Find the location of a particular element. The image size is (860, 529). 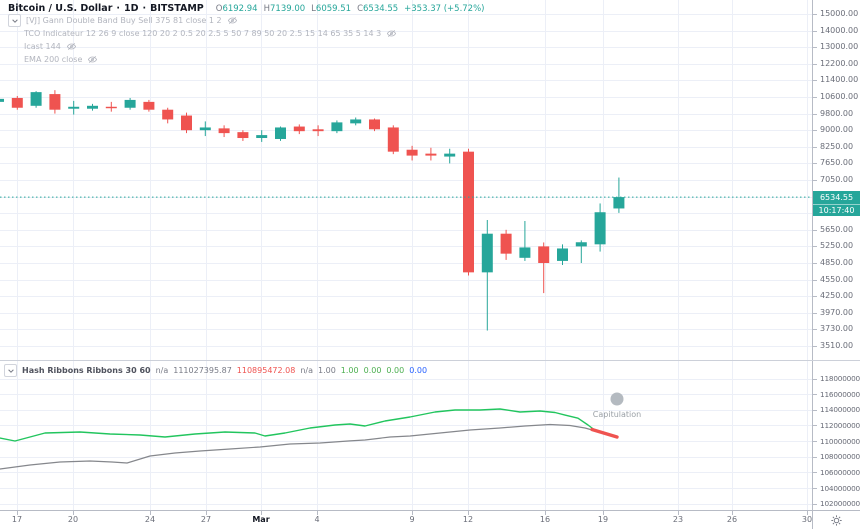

ohlc-o: O6192.94 is located at coordinates (236, 9).